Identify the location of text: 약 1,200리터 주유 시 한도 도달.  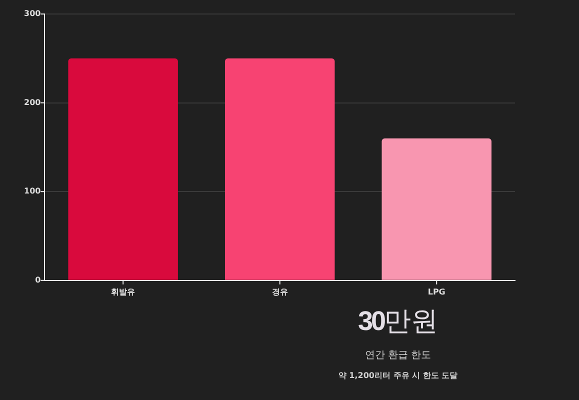
(398, 375).